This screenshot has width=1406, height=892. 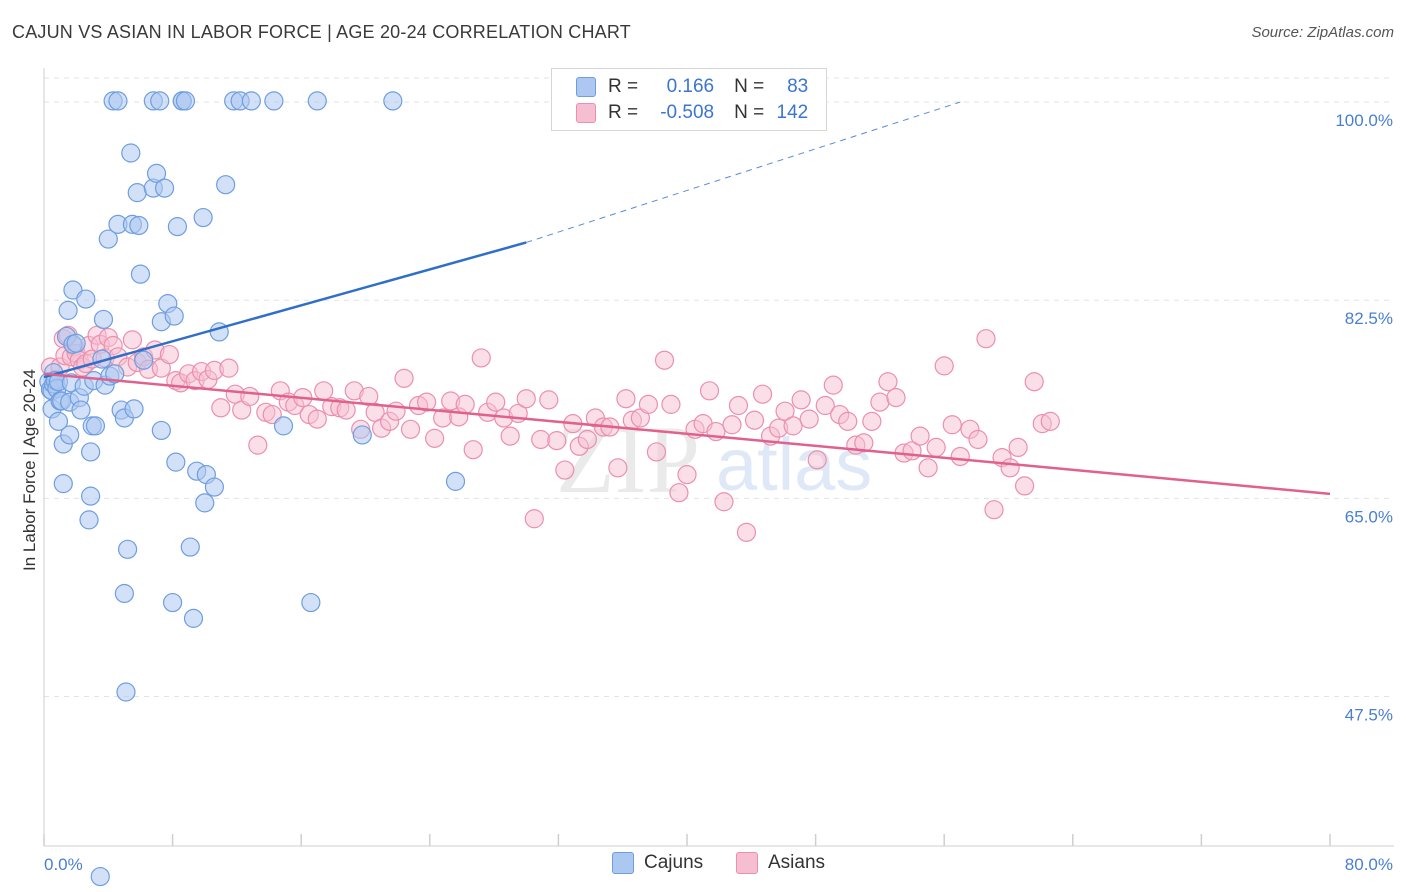 I want to click on legend-item-asians: Asians, so click(x=780, y=863).